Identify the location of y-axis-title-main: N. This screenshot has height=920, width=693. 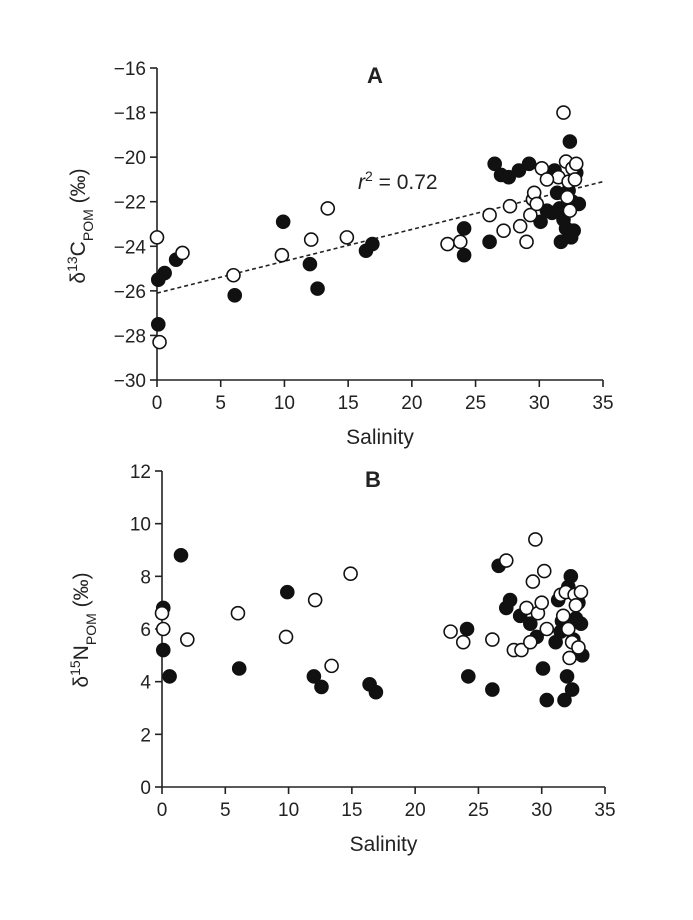
(81, 652).